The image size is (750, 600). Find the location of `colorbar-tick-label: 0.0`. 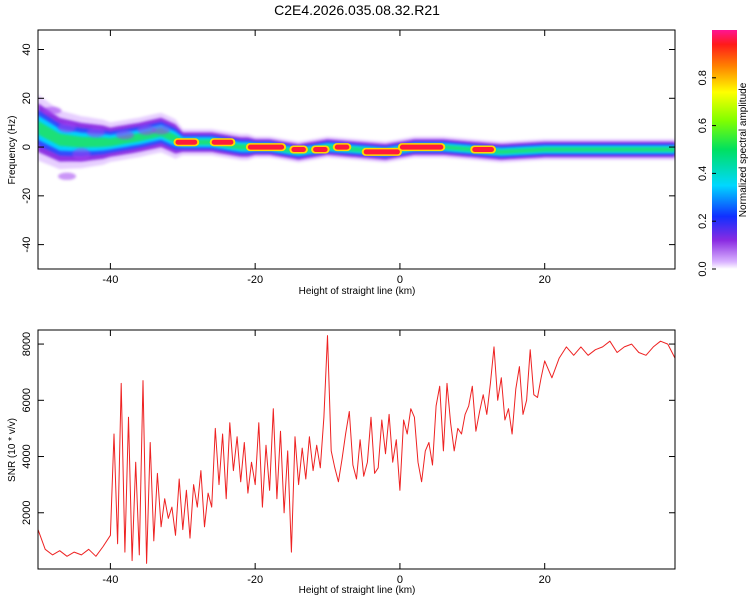

colorbar-tick-label: 0.0 is located at coordinates (703, 268).